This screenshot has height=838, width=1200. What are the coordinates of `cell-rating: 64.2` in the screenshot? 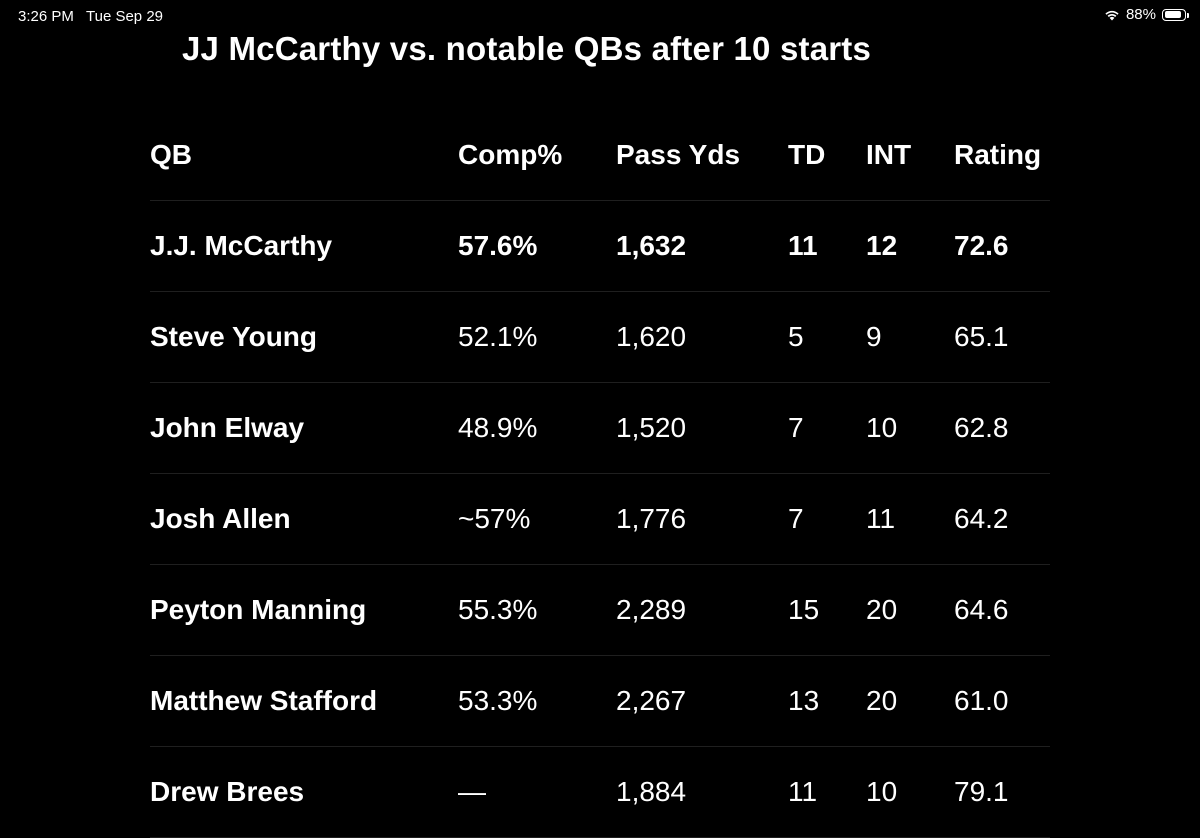 It's located at (1002, 519).